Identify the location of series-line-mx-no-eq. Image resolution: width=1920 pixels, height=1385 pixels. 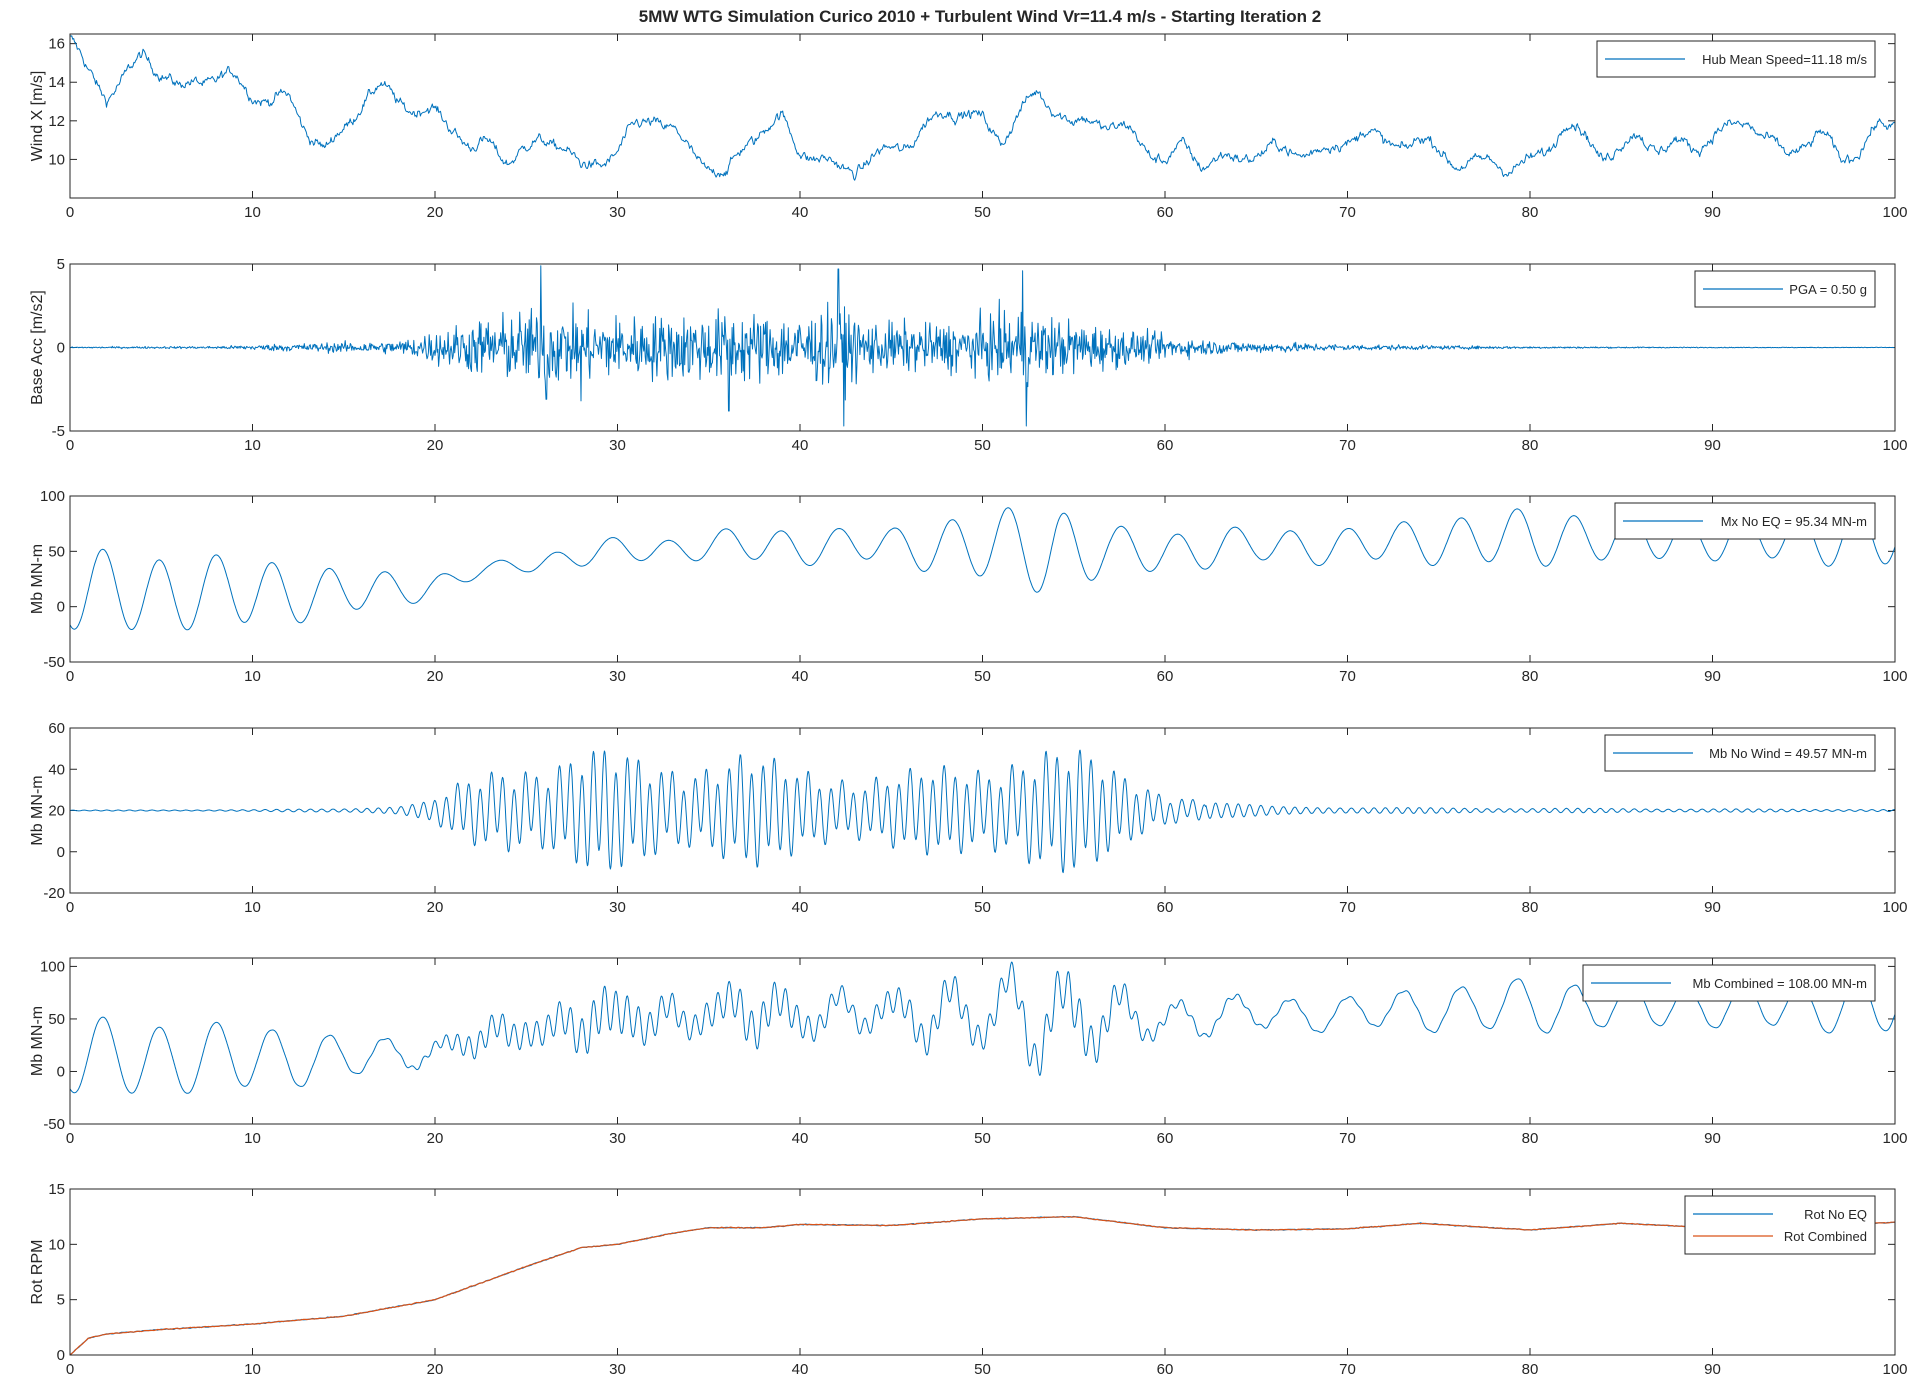
(982, 568).